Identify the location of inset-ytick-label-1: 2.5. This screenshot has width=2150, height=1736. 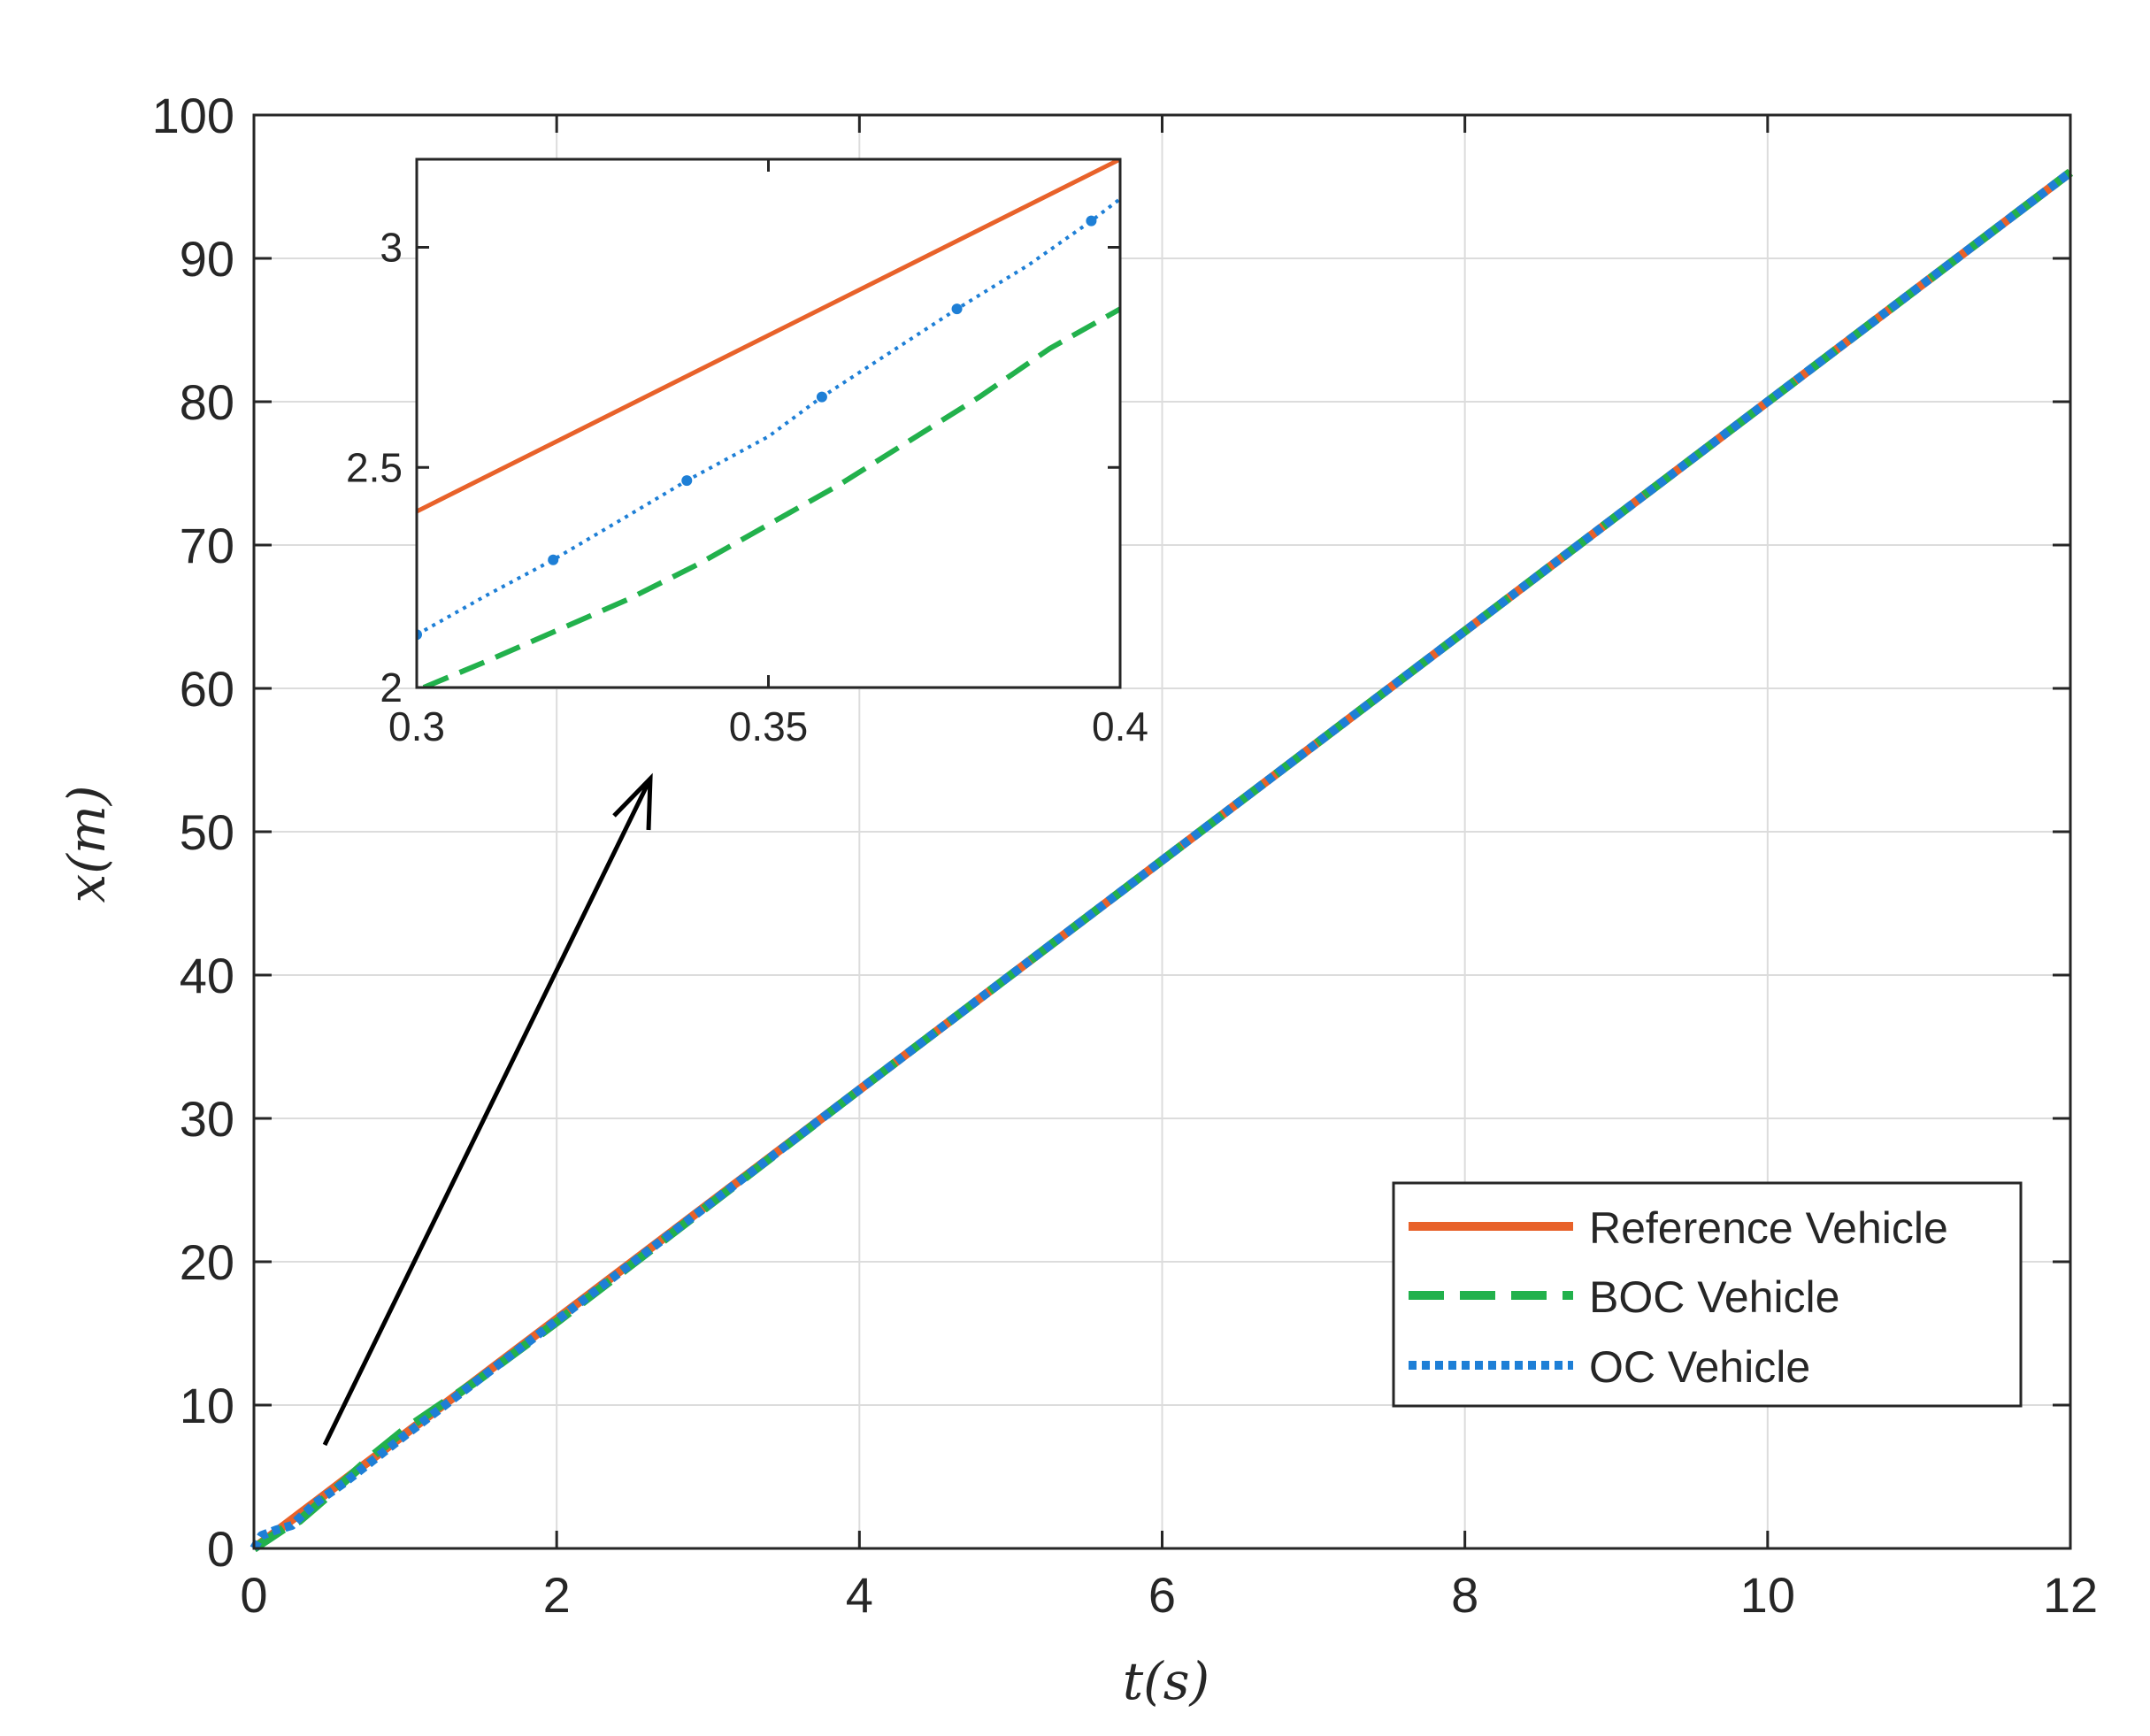
(374, 467).